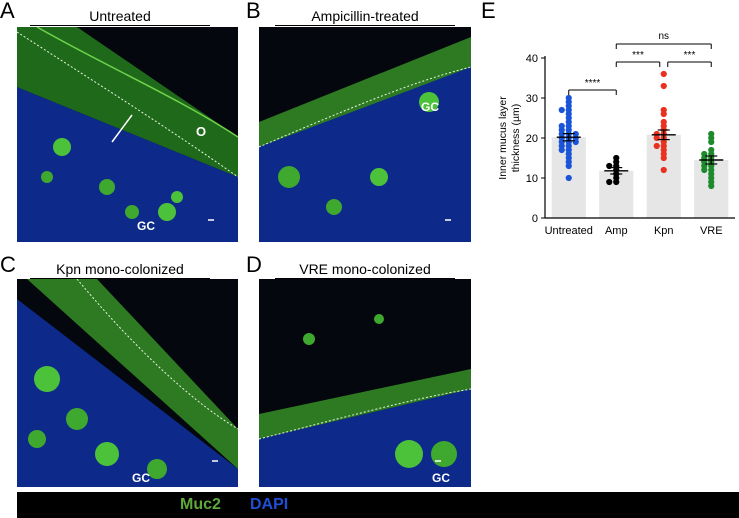  What do you see at coordinates (365, 25) in the screenshot?
I see `panel-b-title-rule` at bounding box center [365, 25].